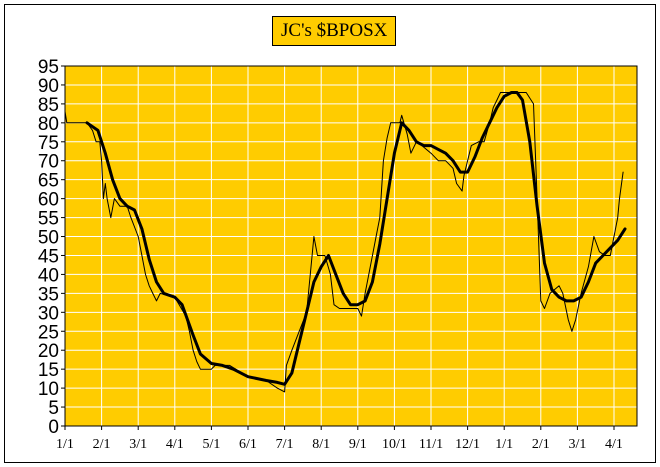 The height and width of the screenshot is (467, 660). Describe the element at coordinates (248, 444) in the screenshot. I see `x-tick-label: 6/1` at that location.